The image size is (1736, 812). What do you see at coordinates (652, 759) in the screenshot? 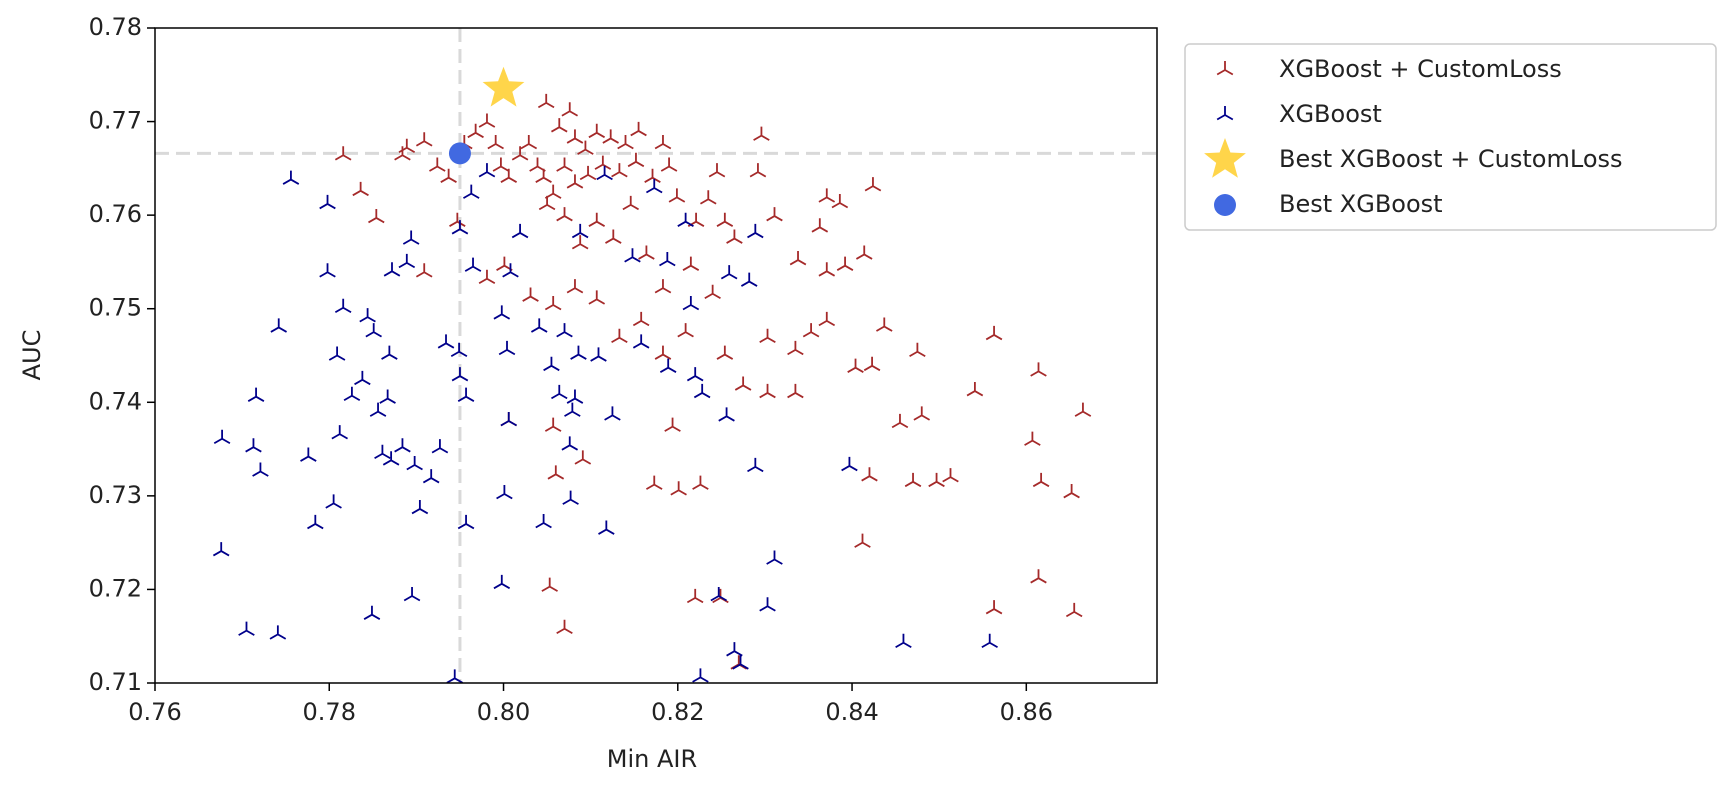
I see `x-axis-label: Min AIR` at bounding box center [652, 759].